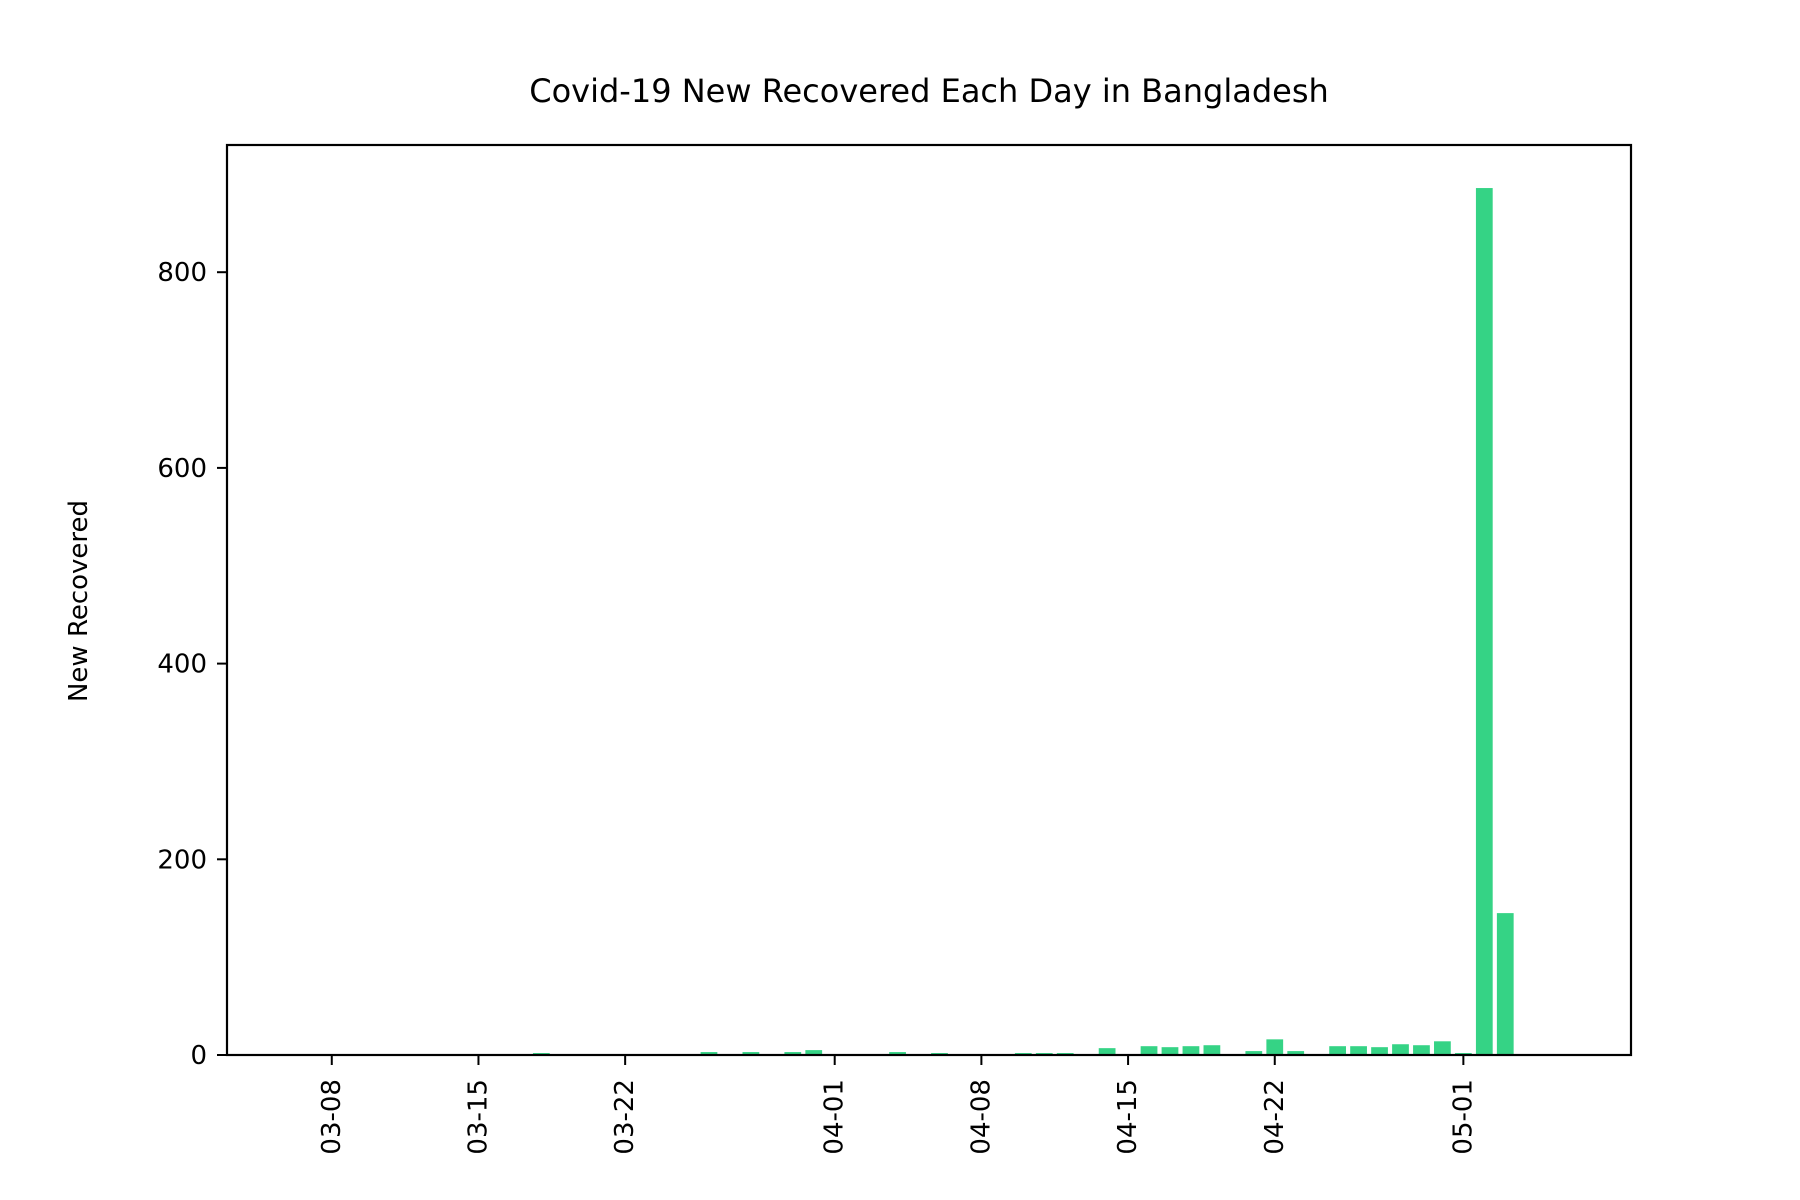  I want to click on x-axis: 03-08 03-15 03-22 04-01 04-08 04-15 04-22 05-01, so click(897, 1105).